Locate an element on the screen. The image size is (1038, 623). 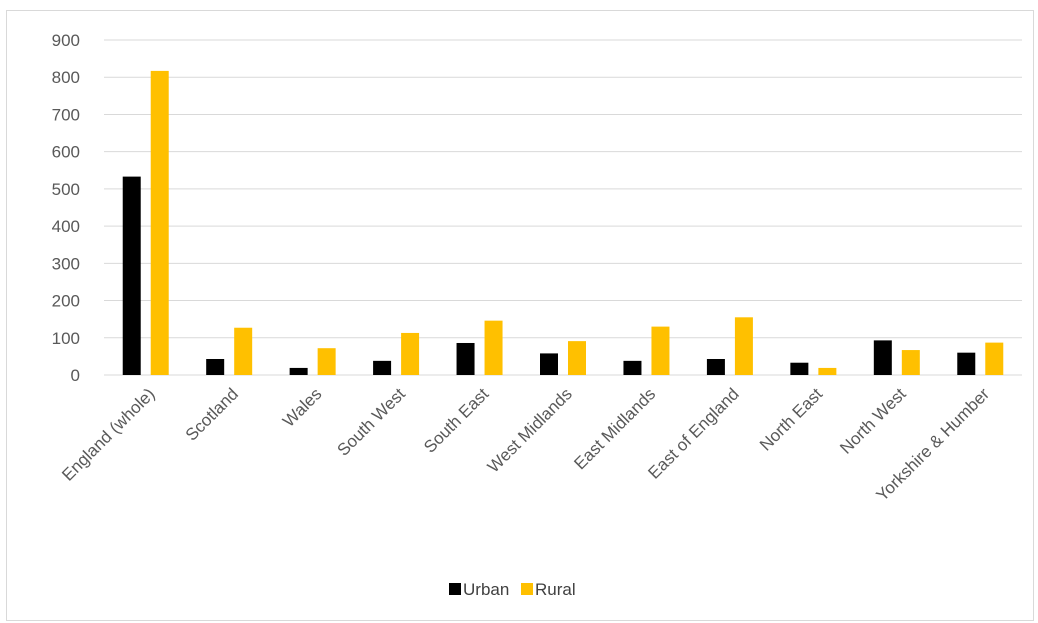
y-tick-label: 300 is located at coordinates (66, 263).